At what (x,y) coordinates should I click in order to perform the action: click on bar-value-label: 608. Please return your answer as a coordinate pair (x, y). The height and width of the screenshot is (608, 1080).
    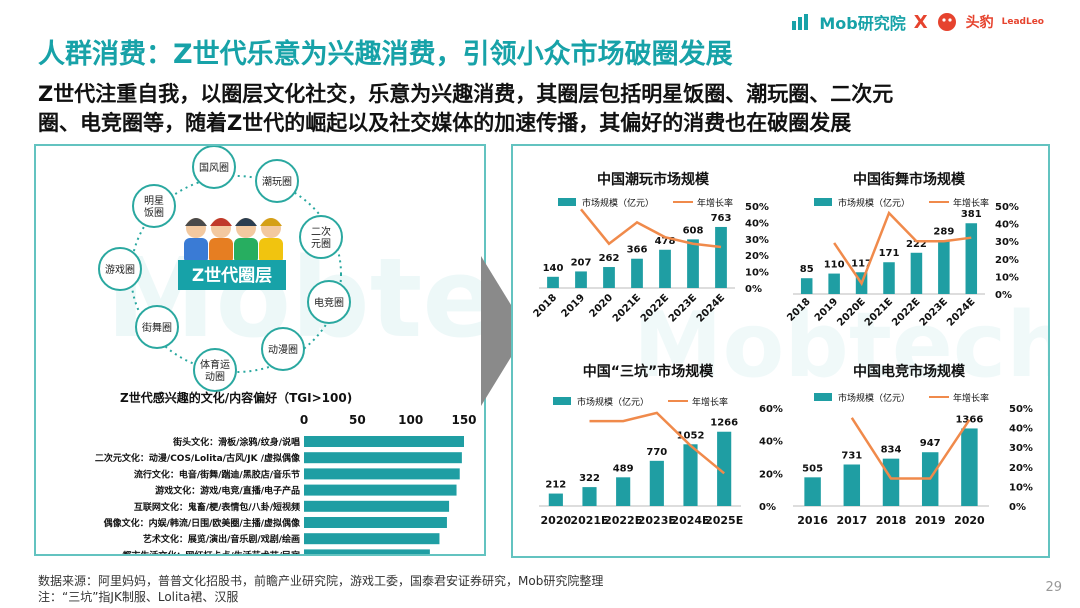
    Looking at the image, I should click on (693, 230).